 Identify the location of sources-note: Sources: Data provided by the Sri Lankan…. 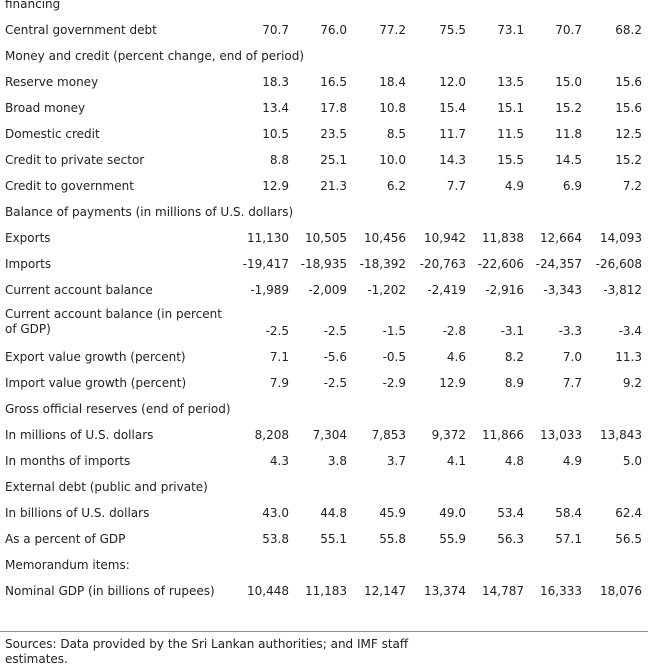
(207, 651).